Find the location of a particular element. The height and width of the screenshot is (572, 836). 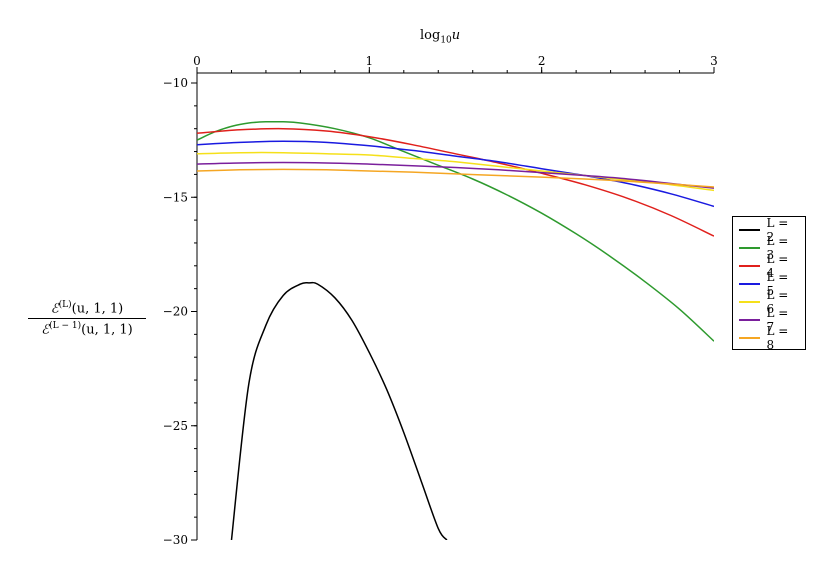

legend-item: L = 5 is located at coordinates (769, 284).